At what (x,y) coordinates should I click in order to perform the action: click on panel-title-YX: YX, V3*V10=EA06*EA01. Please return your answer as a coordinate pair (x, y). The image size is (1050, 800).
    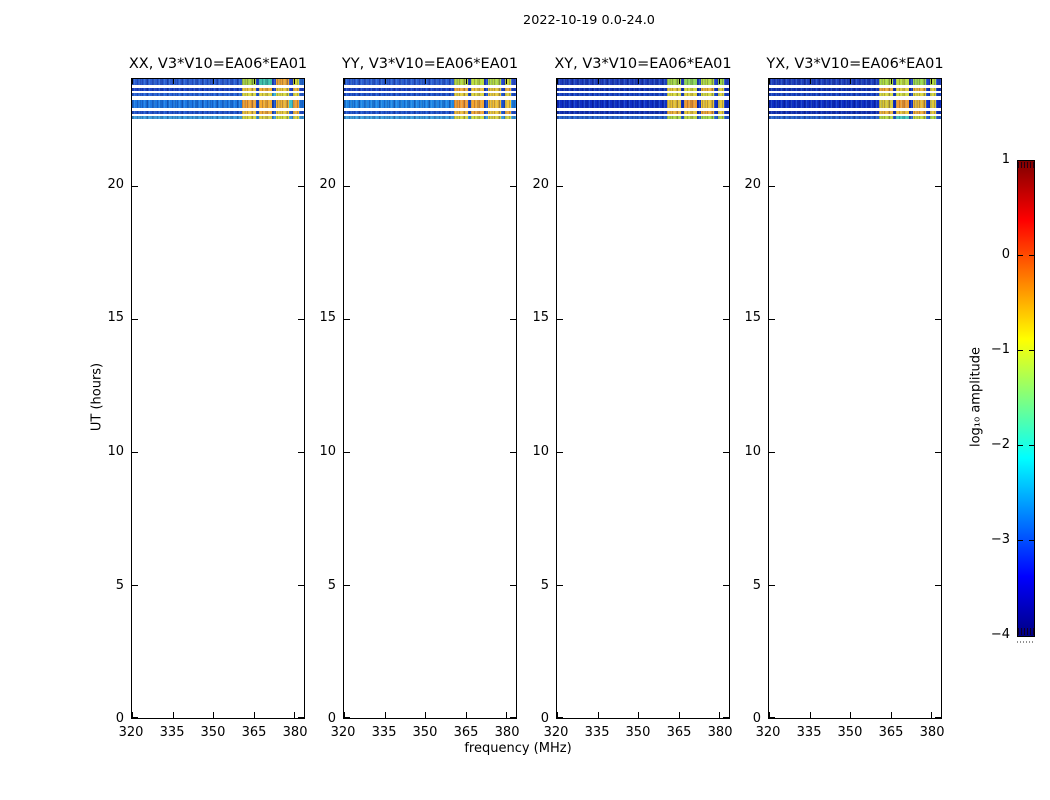
    Looking at the image, I should click on (855, 64).